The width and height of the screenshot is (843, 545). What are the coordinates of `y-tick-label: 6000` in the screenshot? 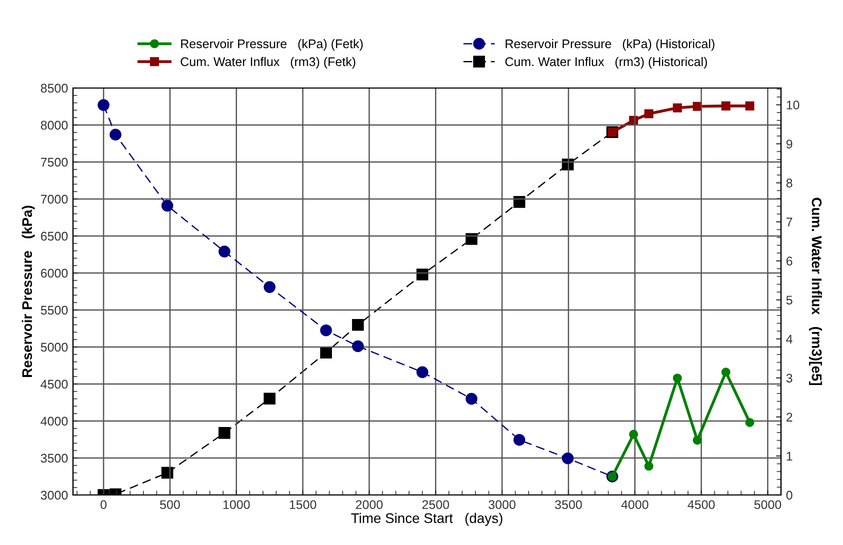 It's located at (54, 273).